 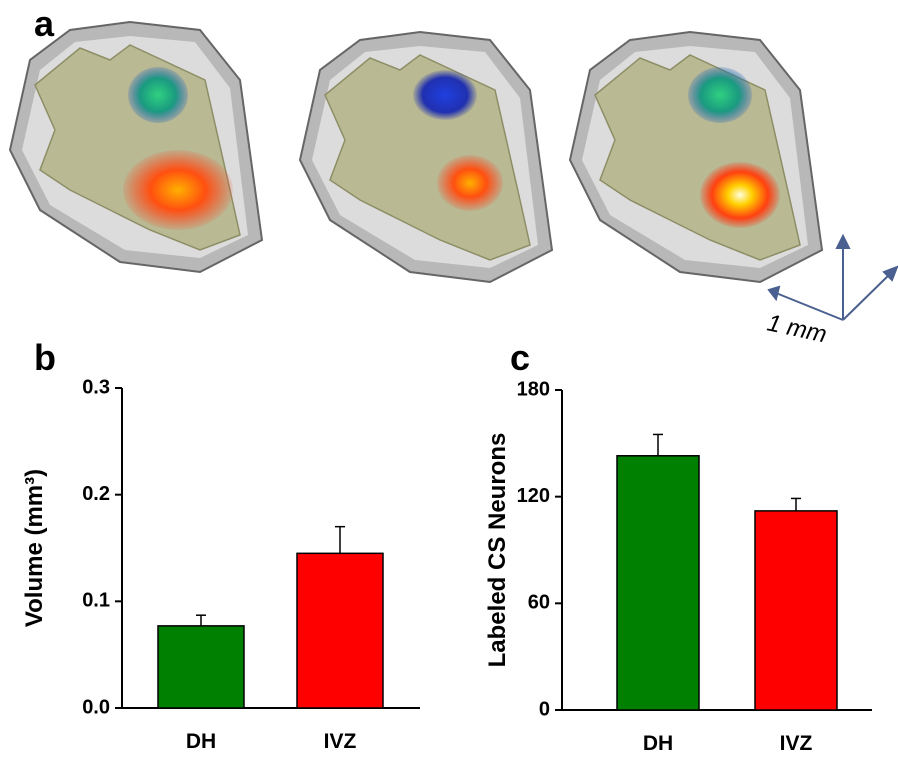 I want to click on panel-label: a, so click(x=44, y=23).